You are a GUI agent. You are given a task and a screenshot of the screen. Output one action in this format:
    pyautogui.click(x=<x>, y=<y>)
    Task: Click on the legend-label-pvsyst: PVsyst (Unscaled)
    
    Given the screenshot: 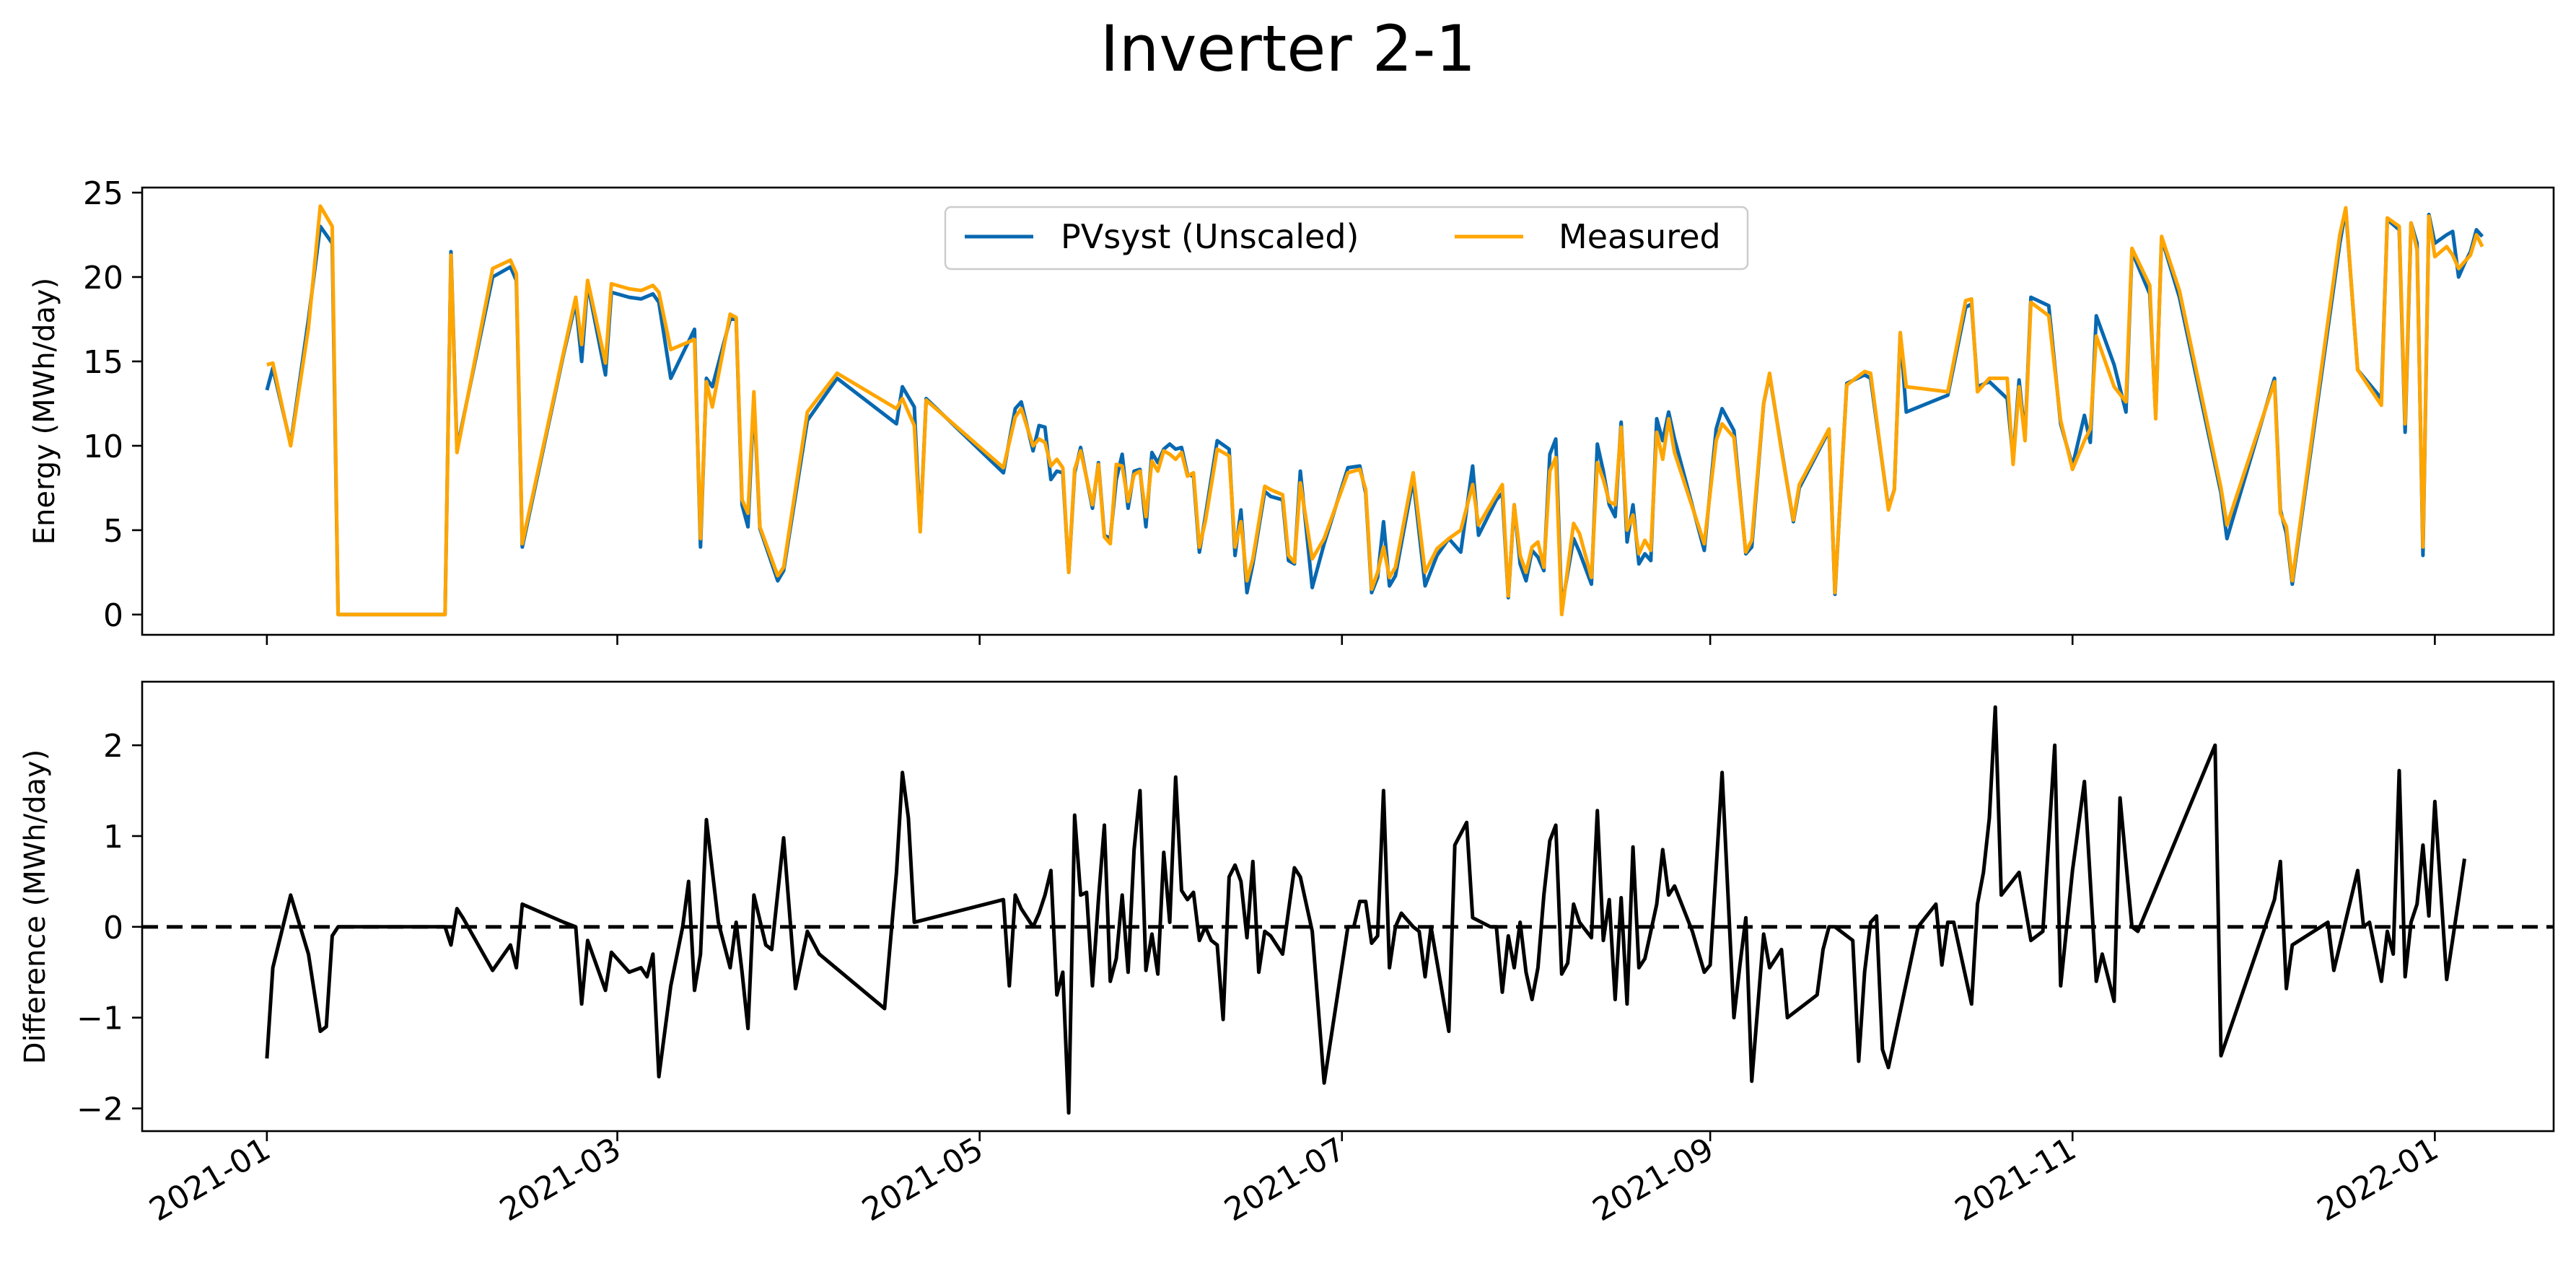 What is the action you would take?
    pyautogui.click(x=1210, y=236)
    